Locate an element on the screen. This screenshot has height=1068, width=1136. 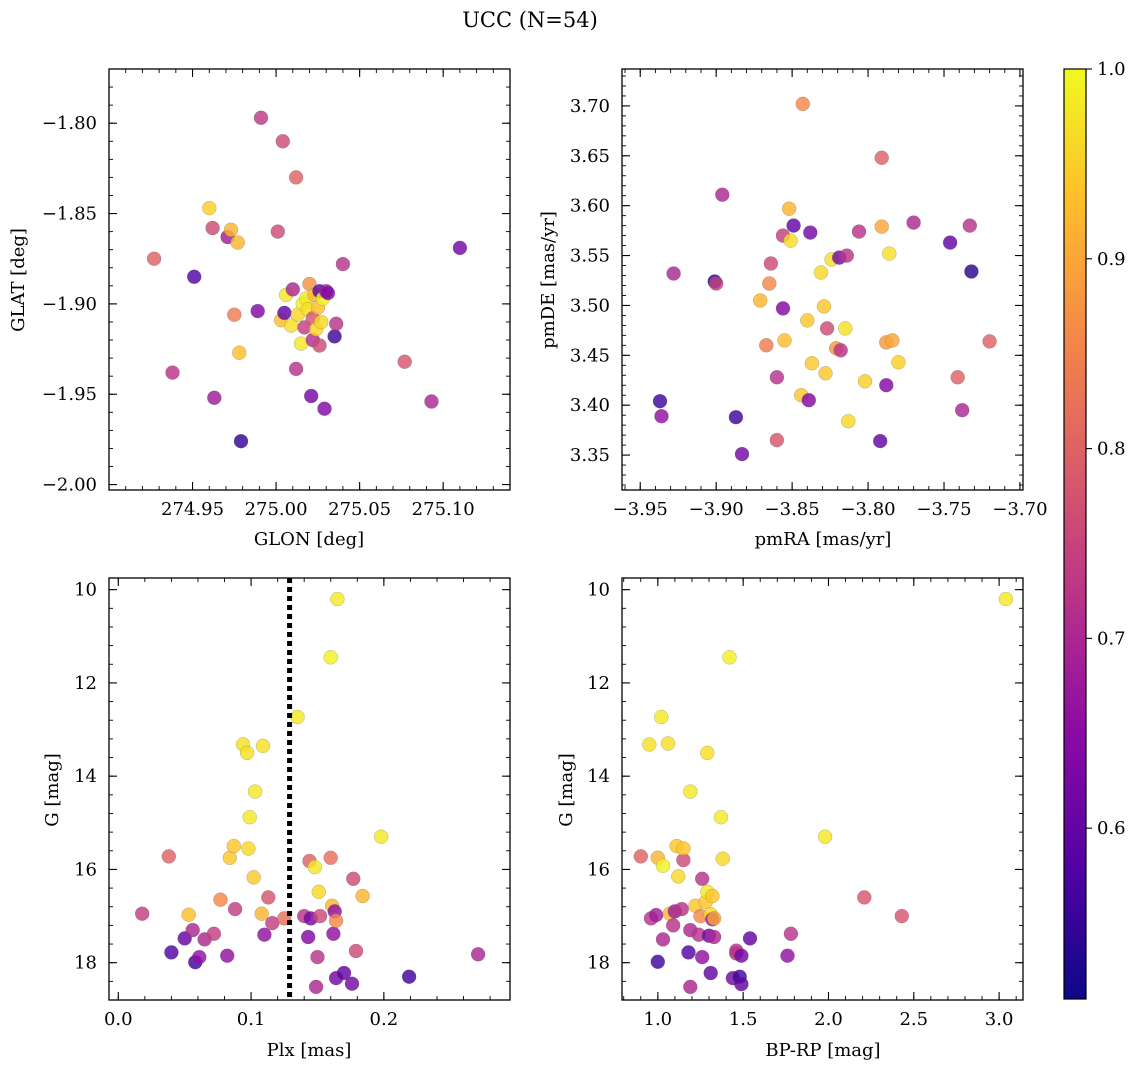
y-axis-label: GLAT [deg] is located at coordinates (18, 280).